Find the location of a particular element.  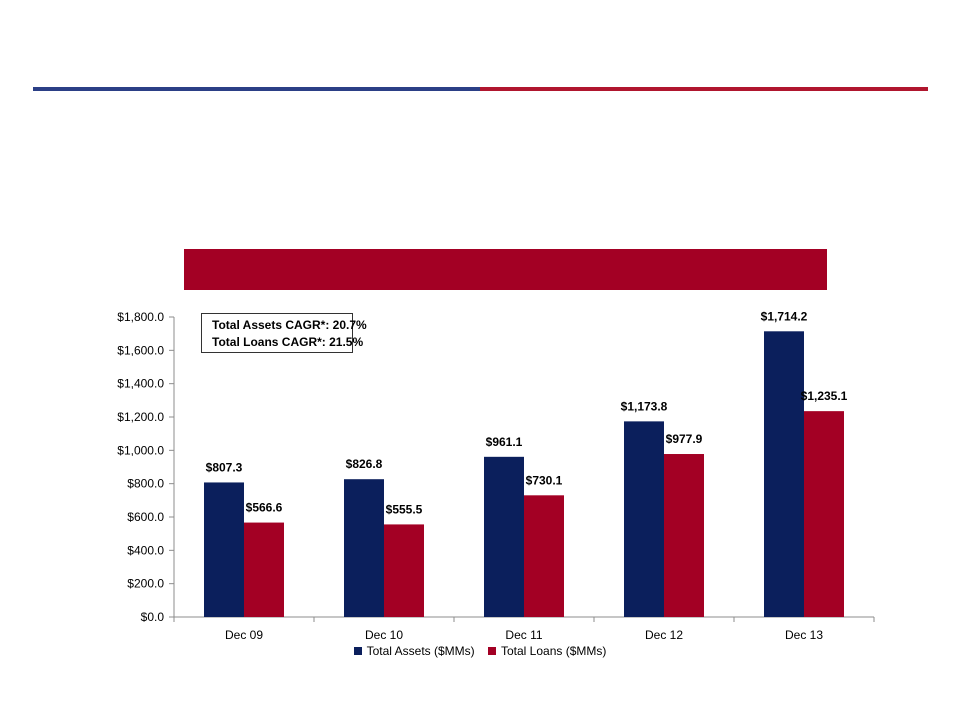

y-tick-label: $1,400.0 is located at coordinates (140, 384).